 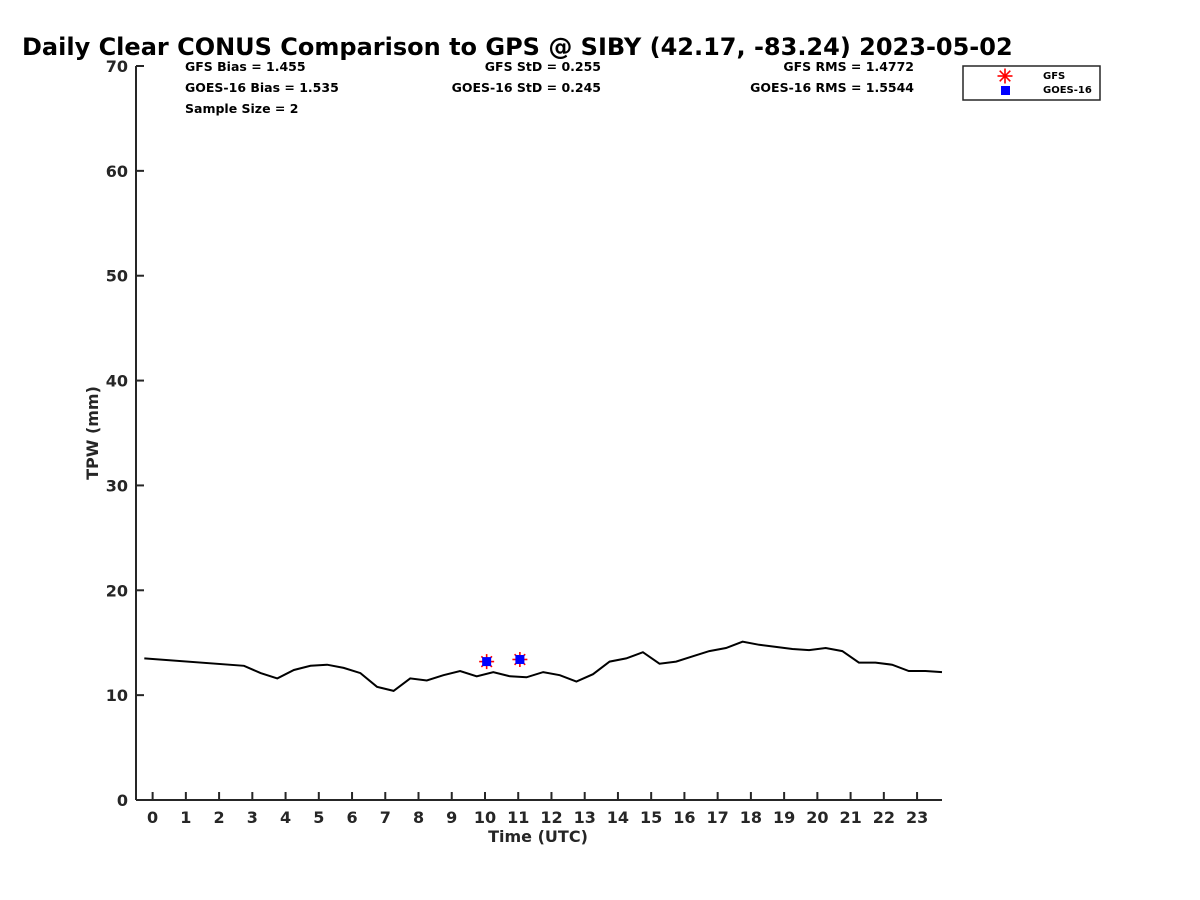 What do you see at coordinates (252, 817) in the screenshot?
I see `x-tick-label: 3` at bounding box center [252, 817].